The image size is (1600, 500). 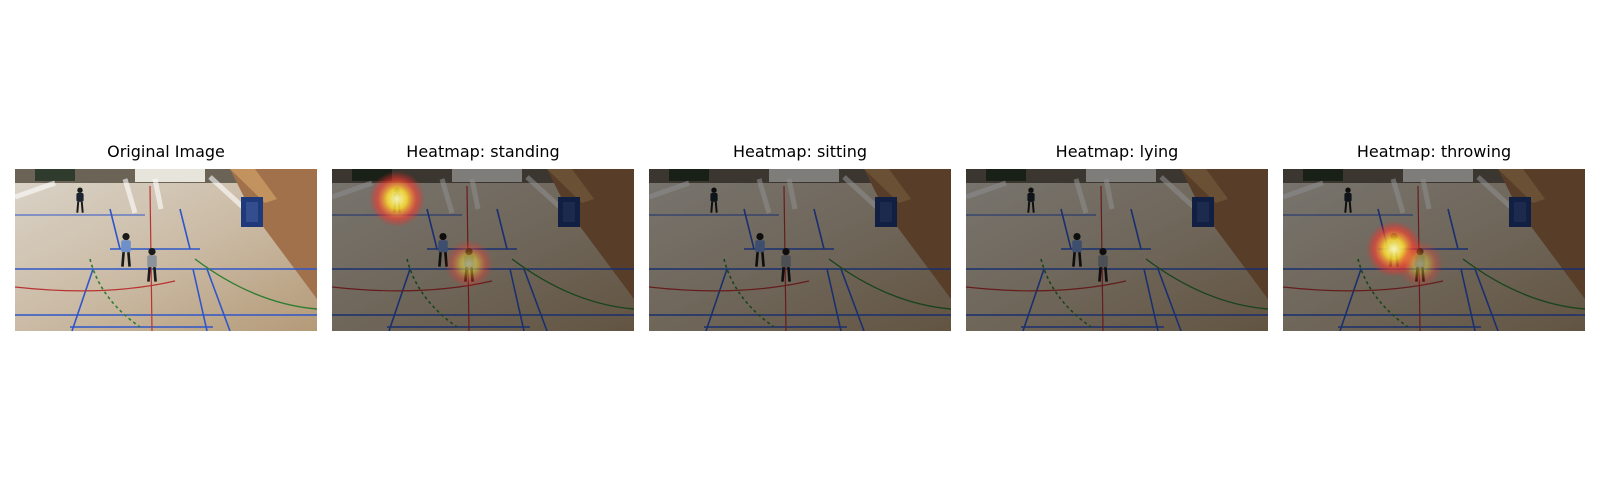 What do you see at coordinates (1434, 151) in the screenshot?
I see `panel-title: Heatmap: throwing` at bounding box center [1434, 151].